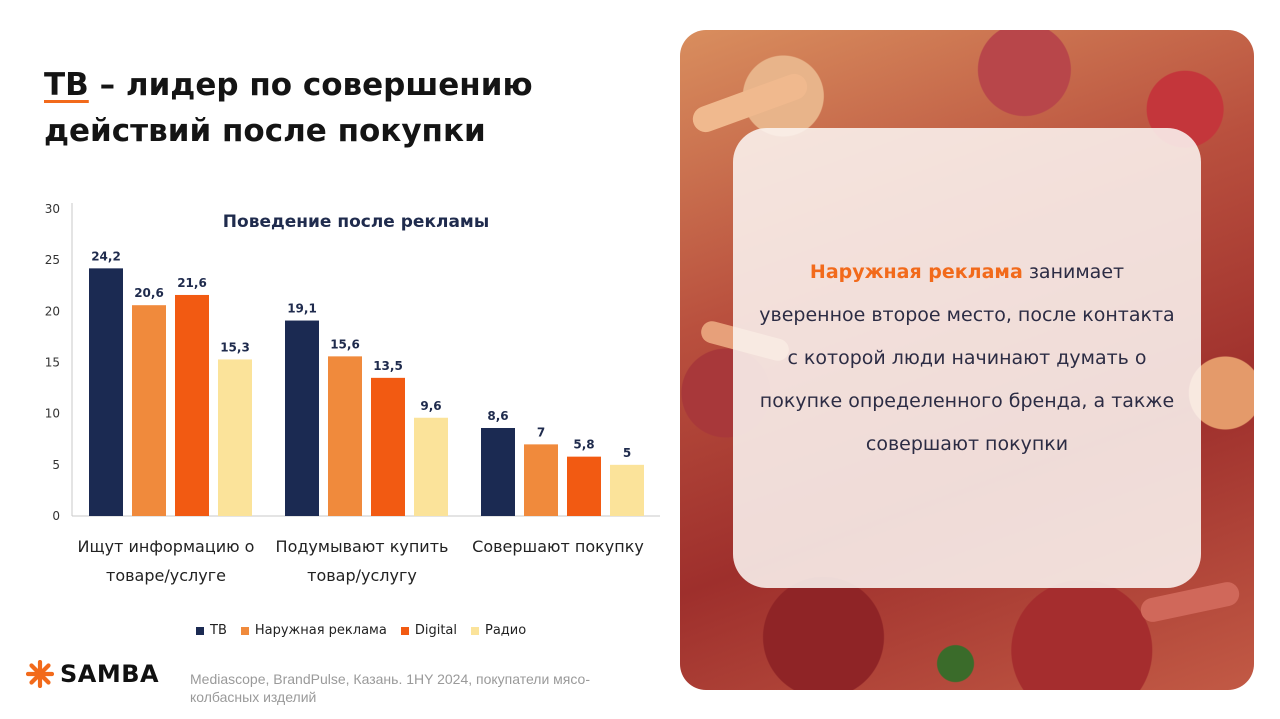 This screenshot has width=1280, height=719. Describe the element at coordinates (362, 546) in the screenshot. I see `x-category-label: Подумывают купить` at that location.